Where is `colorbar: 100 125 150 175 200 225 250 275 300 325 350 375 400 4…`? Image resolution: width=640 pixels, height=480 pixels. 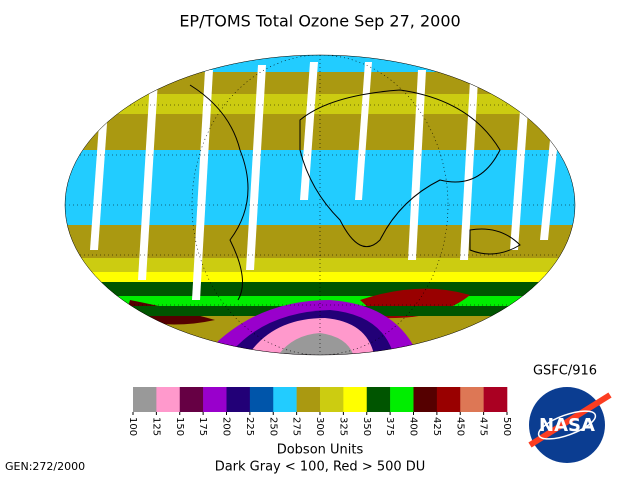
colorbar: 100 125 150 175 200 225 250 275 300 325 350 375 400 4… is located at coordinates (319, 411).